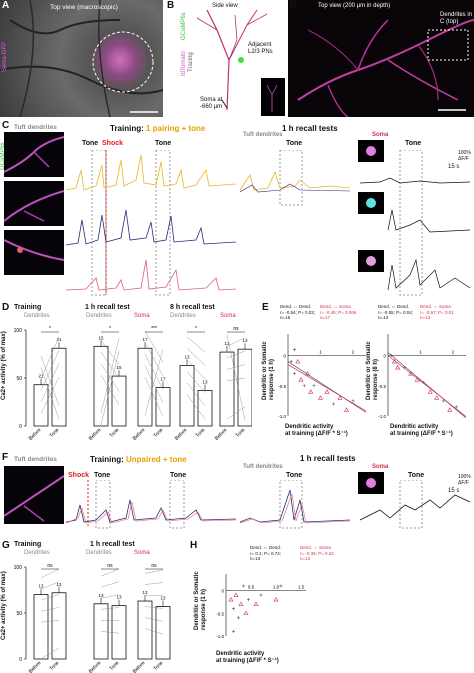  I want to click on panel-c-tone2: Tone, so click(163, 143).